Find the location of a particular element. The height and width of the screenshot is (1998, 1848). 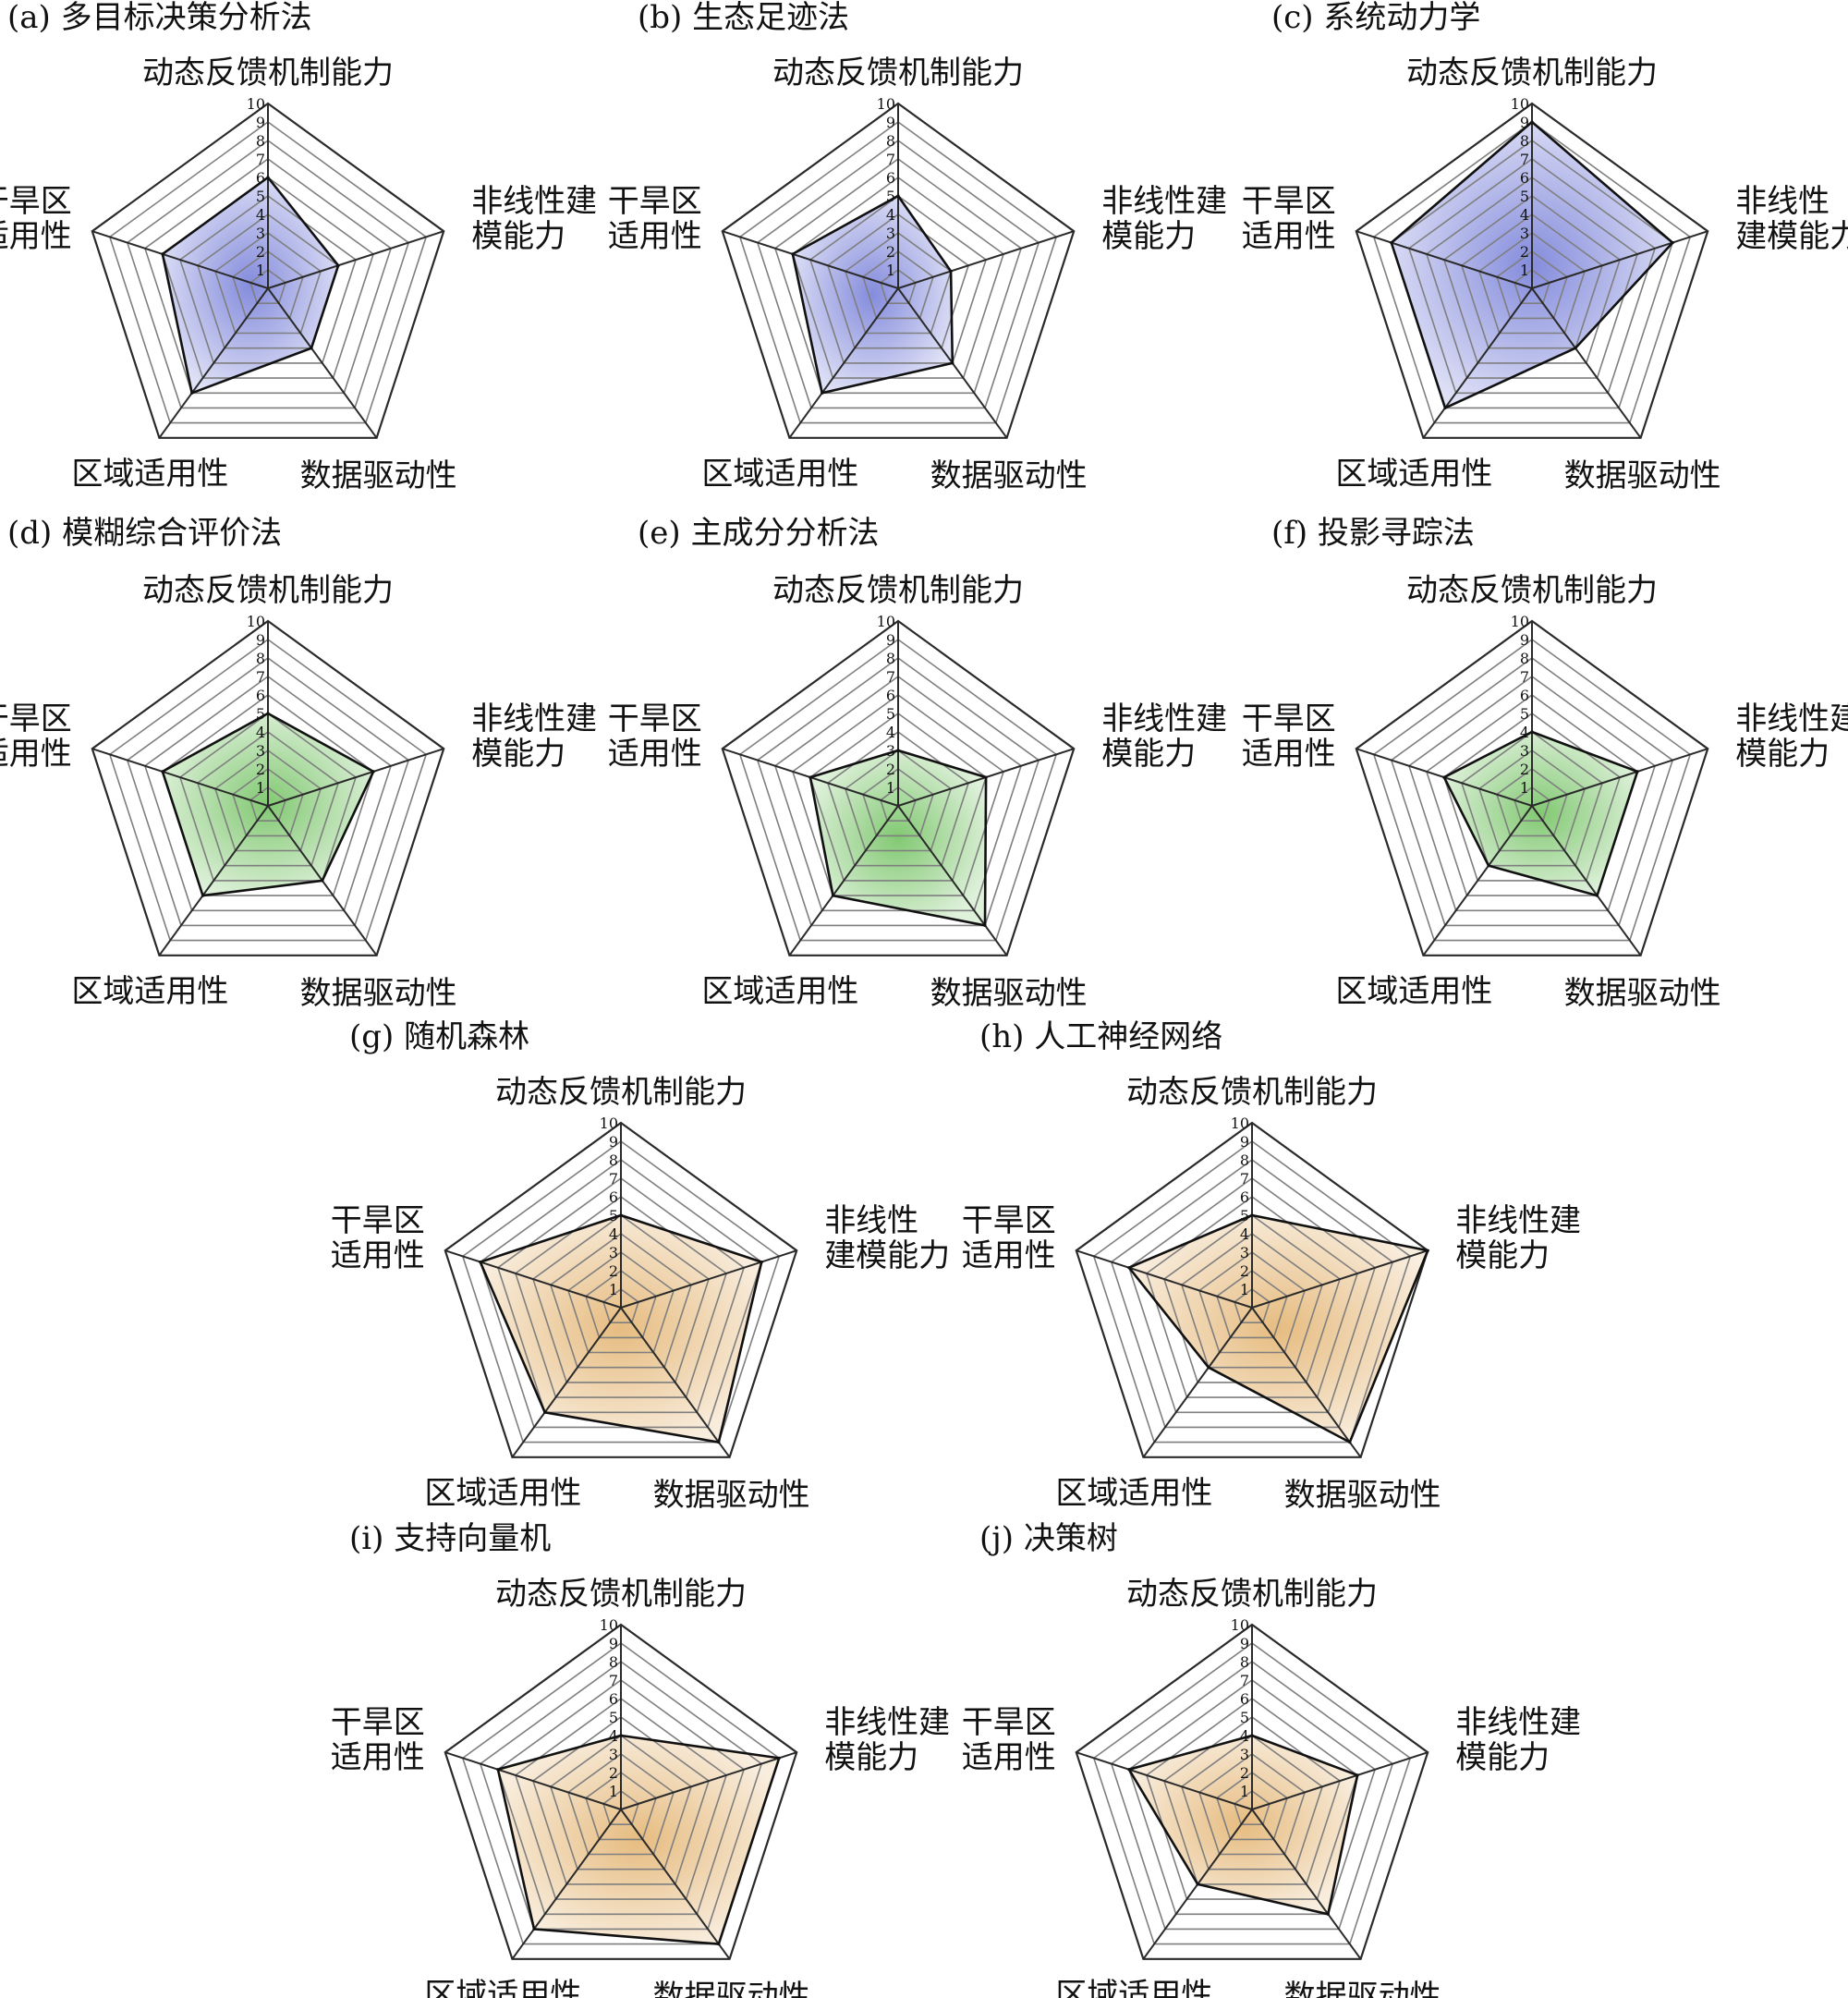

panel-title: (b) 生态足迹法 is located at coordinates (743, 18).